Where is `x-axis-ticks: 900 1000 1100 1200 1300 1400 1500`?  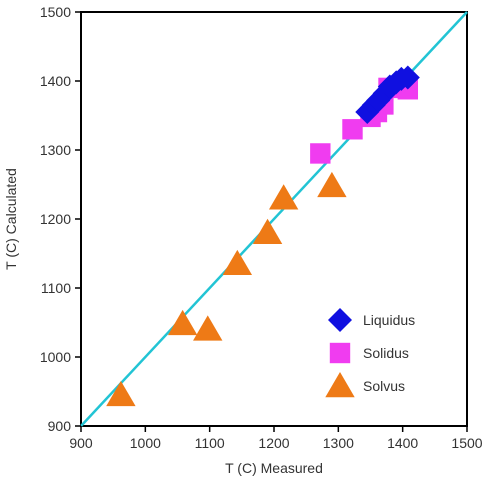 x-axis-ticks: 900 1000 1100 1200 1300 1400 1500 is located at coordinates (276, 438).